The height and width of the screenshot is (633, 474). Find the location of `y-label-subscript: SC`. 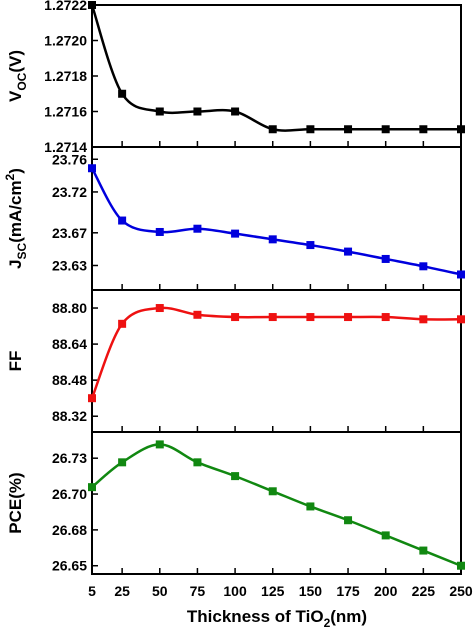

y-label-subscript: SC is located at coordinates (22, 250).